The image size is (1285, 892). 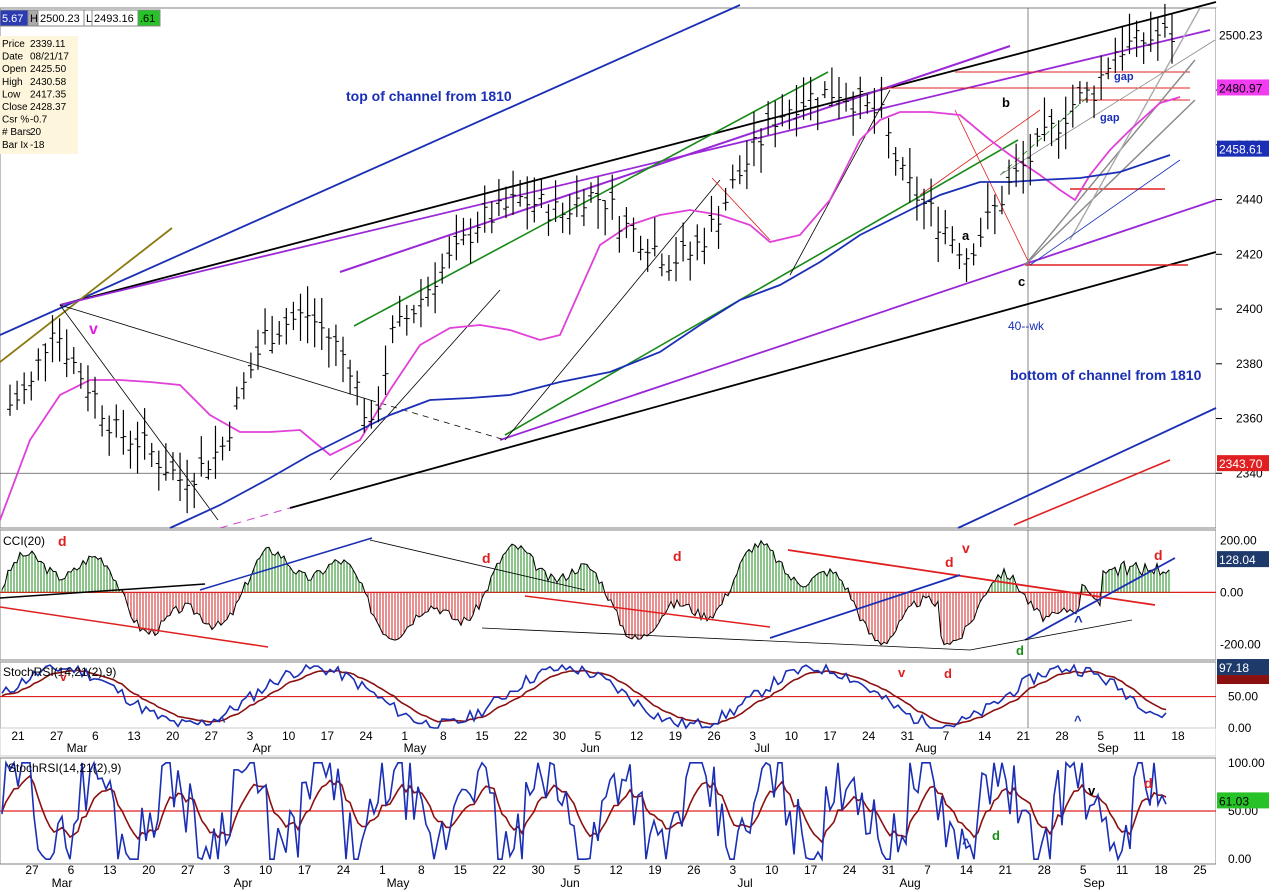 What do you see at coordinates (608, 742) in the screenshot?
I see `date-axis-top` at bounding box center [608, 742].